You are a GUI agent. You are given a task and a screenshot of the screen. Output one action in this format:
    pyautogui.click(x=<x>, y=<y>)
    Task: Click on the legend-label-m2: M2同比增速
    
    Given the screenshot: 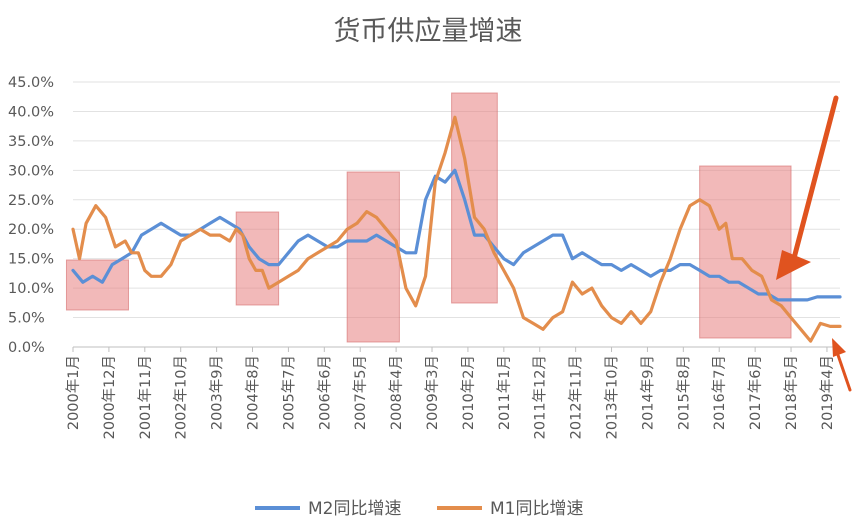 What is the action you would take?
    pyautogui.click(x=354, y=509)
    